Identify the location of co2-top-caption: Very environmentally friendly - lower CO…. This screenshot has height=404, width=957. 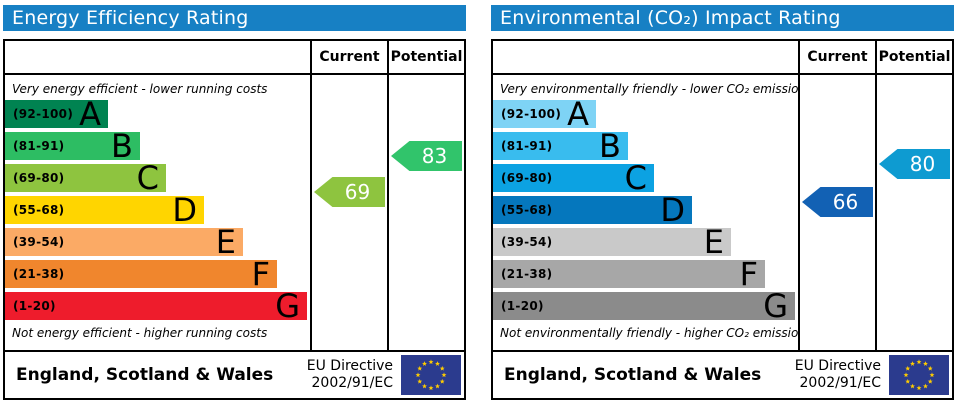
(649, 89).